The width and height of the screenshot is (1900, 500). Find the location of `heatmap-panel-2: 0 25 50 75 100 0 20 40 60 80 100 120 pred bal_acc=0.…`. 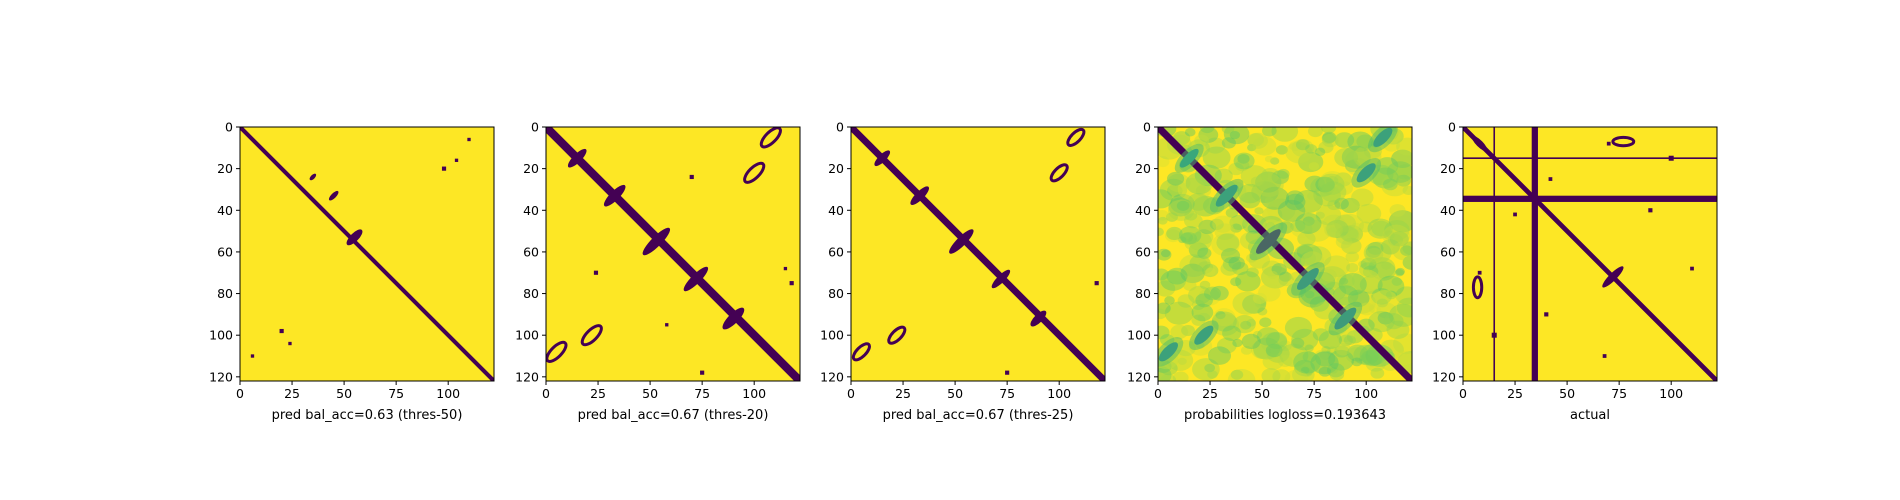

heatmap-panel-2: 0 25 50 75 100 0 20 40 60 80 100 120 pred bal_acc=0.… is located at coordinates (658, 271).